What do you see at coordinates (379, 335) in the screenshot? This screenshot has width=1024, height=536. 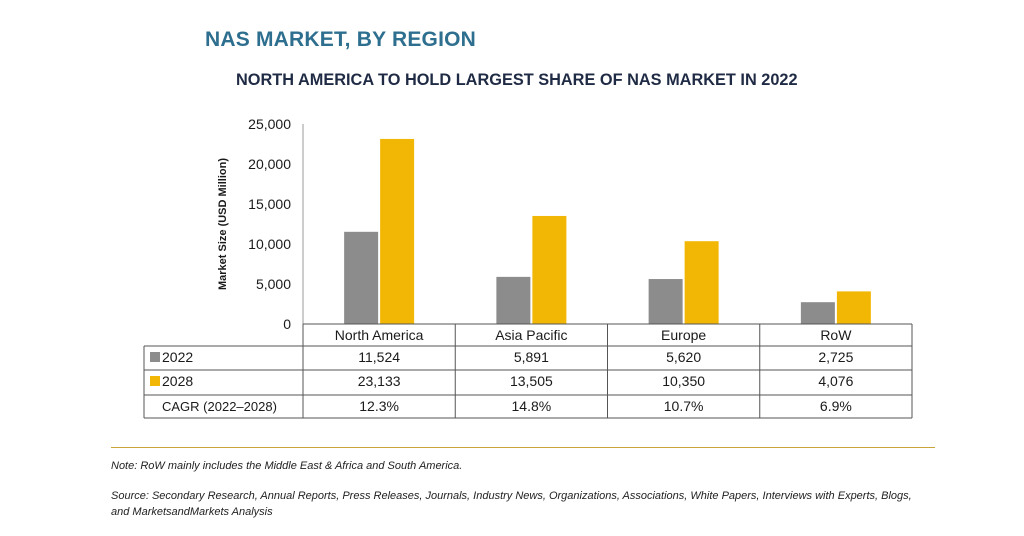 I see `category-label: North America` at bounding box center [379, 335].